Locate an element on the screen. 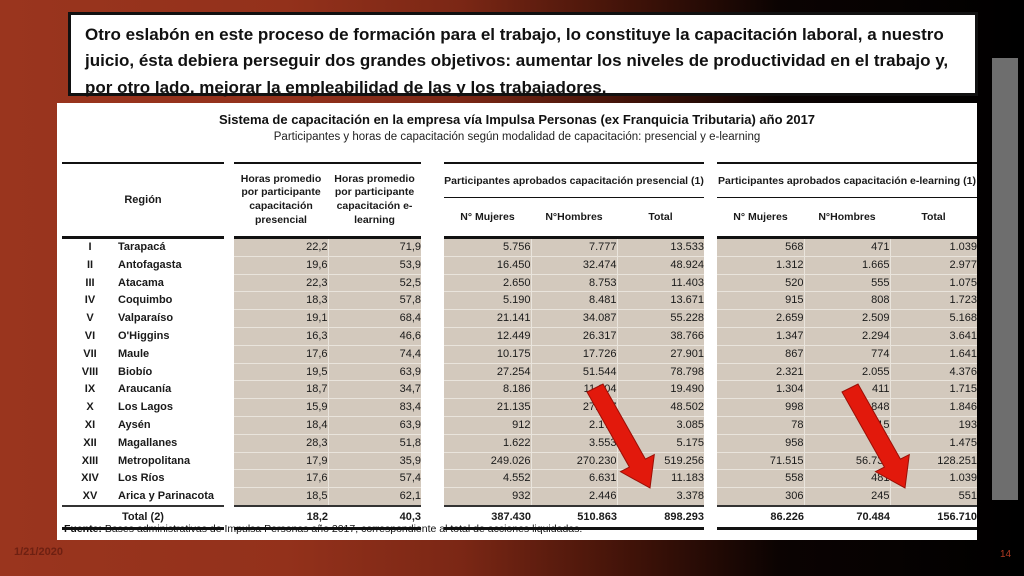 The image size is (1024, 576). elearning-mujeres-value: 306 is located at coordinates (760, 497).